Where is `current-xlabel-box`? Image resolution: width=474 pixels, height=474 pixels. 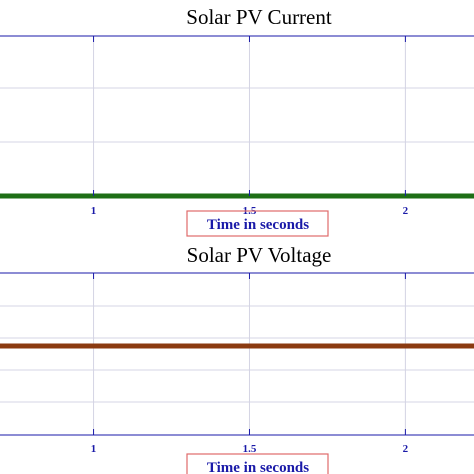 current-xlabel-box is located at coordinates (257, 223).